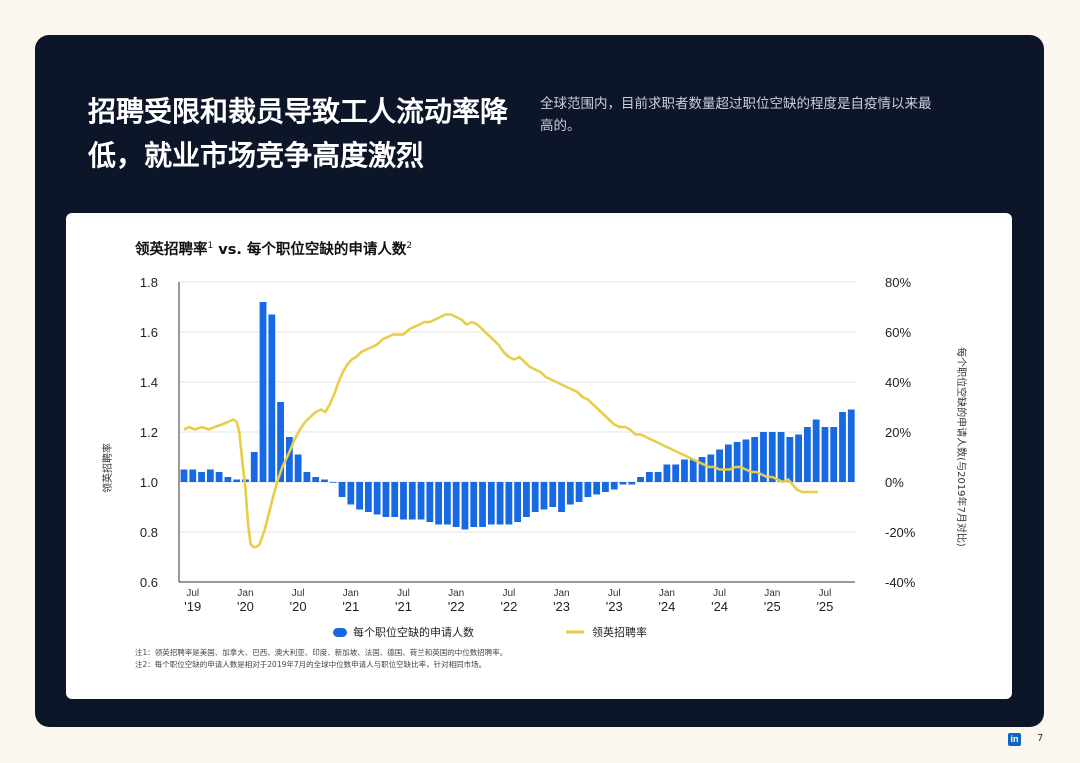 The image size is (1080, 763). I want to click on page-number: 7, so click(1040, 738).